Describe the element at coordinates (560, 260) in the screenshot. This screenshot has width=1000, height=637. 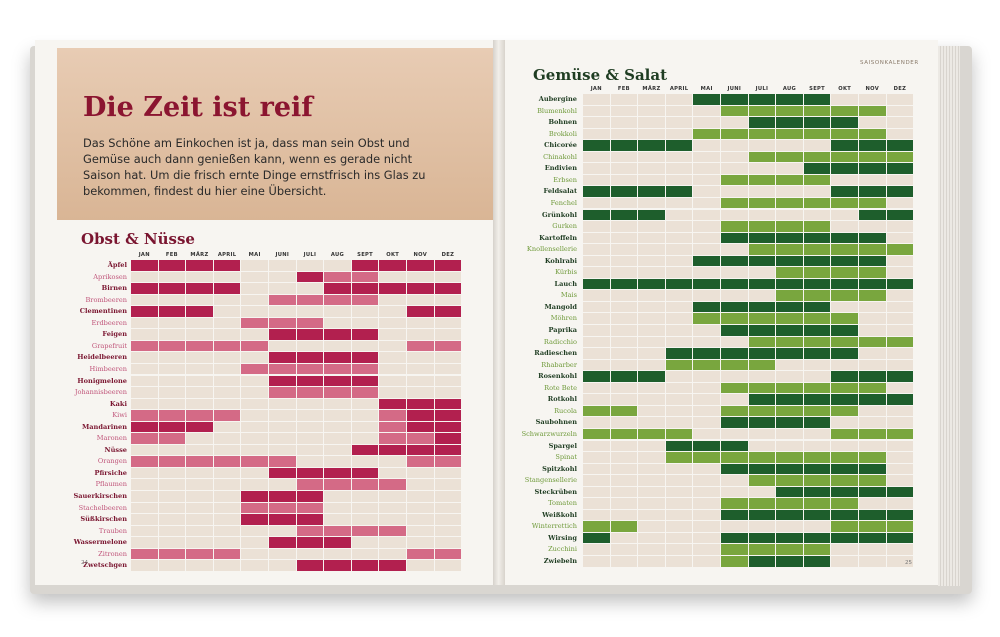
I see `produce-label: Kohlrabi` at that location.